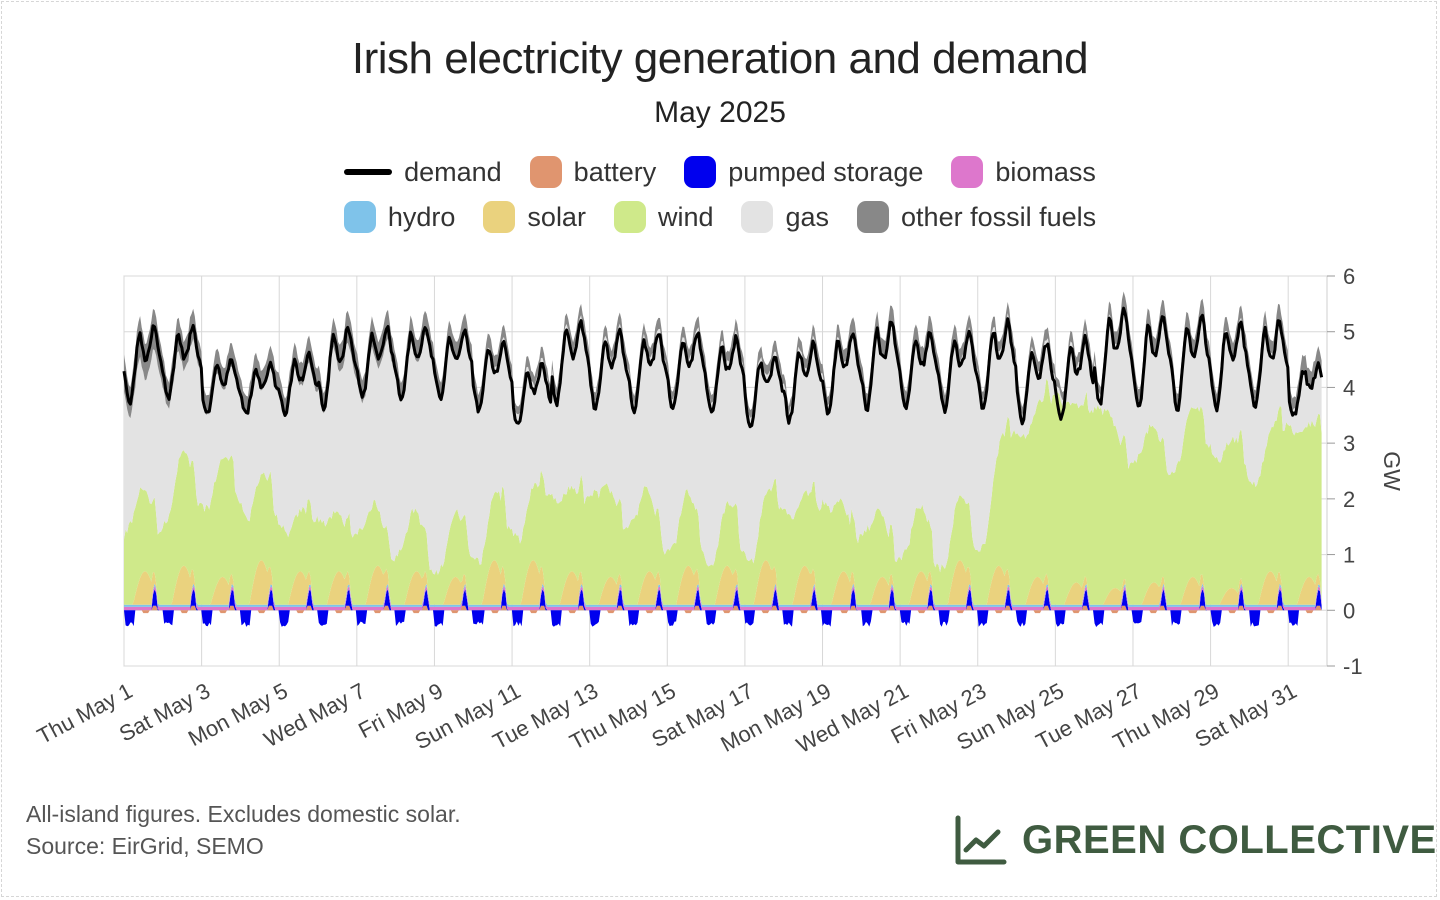 This screenshot has width=1440, height=900. Describe the element at coordinates (723, 618) in the screenshot. I see `area-pumped-storage-charging` at that location.